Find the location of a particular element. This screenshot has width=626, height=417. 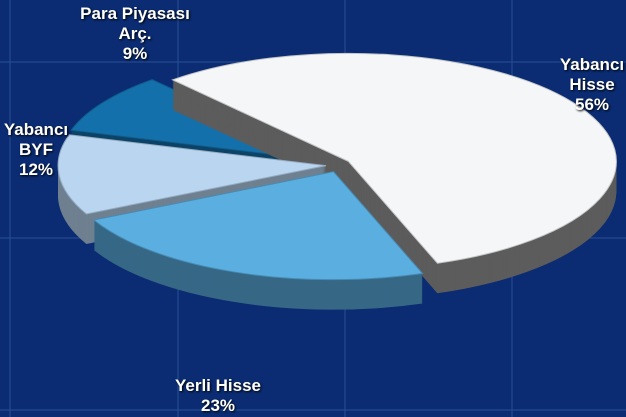

data-label: Yabancı Hisse 56% is located at coordinates (591, 85).